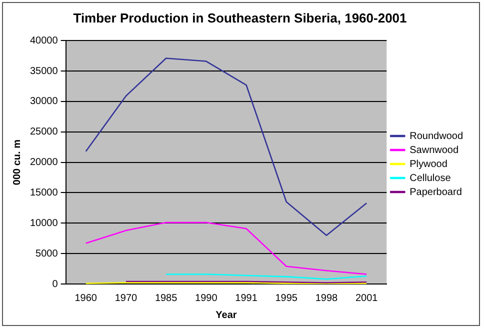 The image size is (484, 330). Describe the element at coordinates (47, 254) in the screenshot. I see `y-tick-label: 5000` at that location.